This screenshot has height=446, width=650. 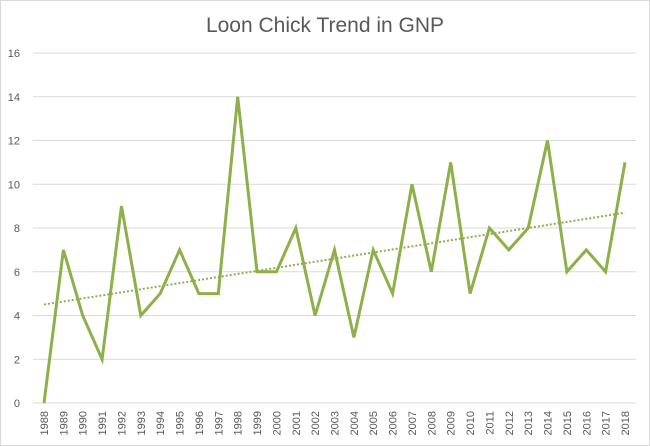 I want to click on x-tick-label: 2014, so click(x=549, y=423).